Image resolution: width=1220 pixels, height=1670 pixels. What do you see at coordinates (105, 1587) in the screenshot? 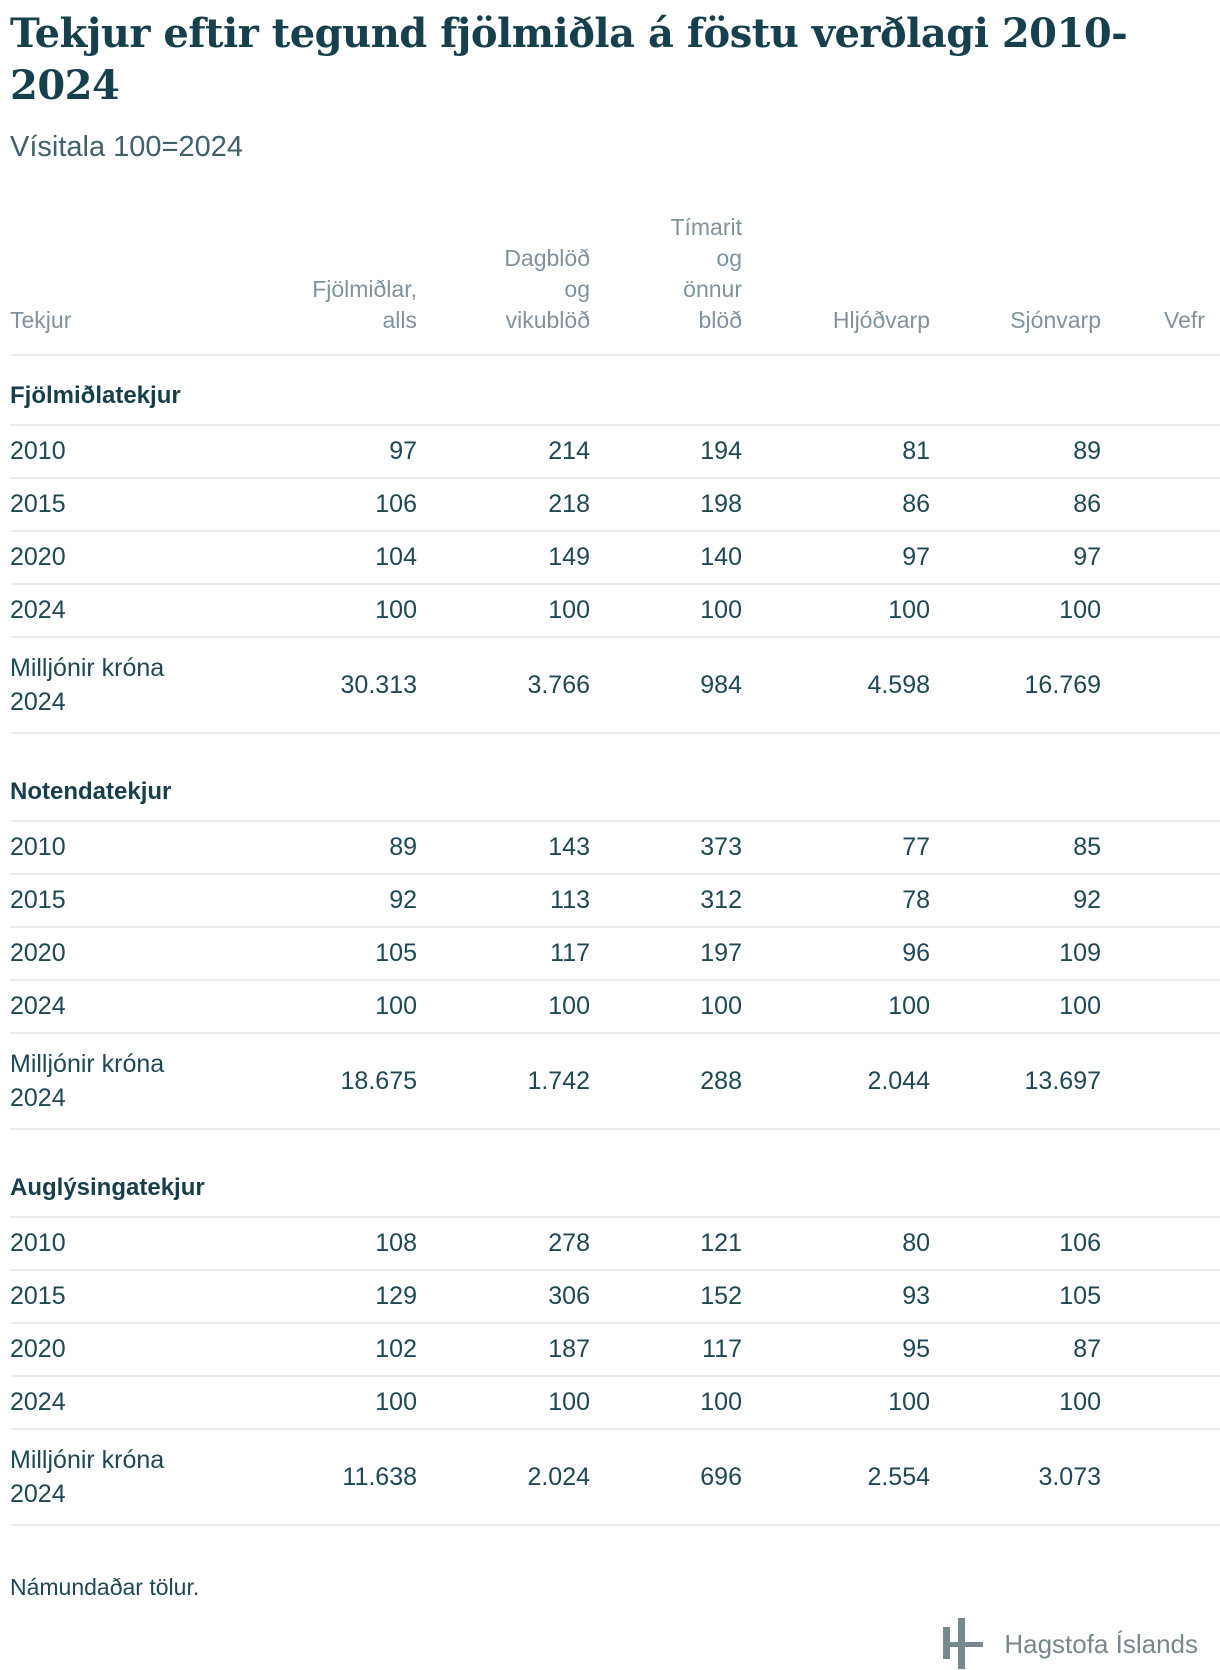
I see `footnote: Námundaðar tölur.` at bounding box center [105, 1587].